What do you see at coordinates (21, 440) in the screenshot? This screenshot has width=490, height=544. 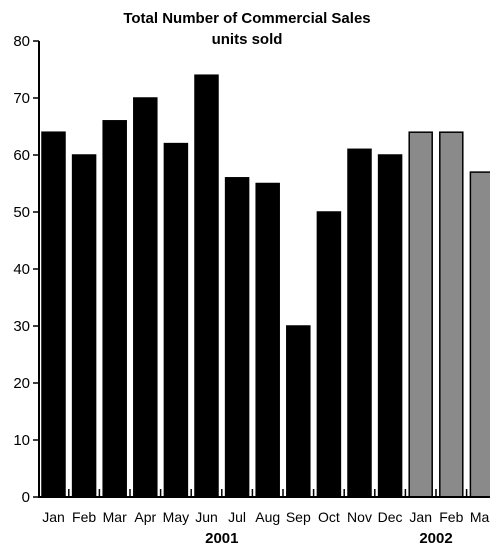 I see `y-tick-label: 10` at bounding box center [21, 440].